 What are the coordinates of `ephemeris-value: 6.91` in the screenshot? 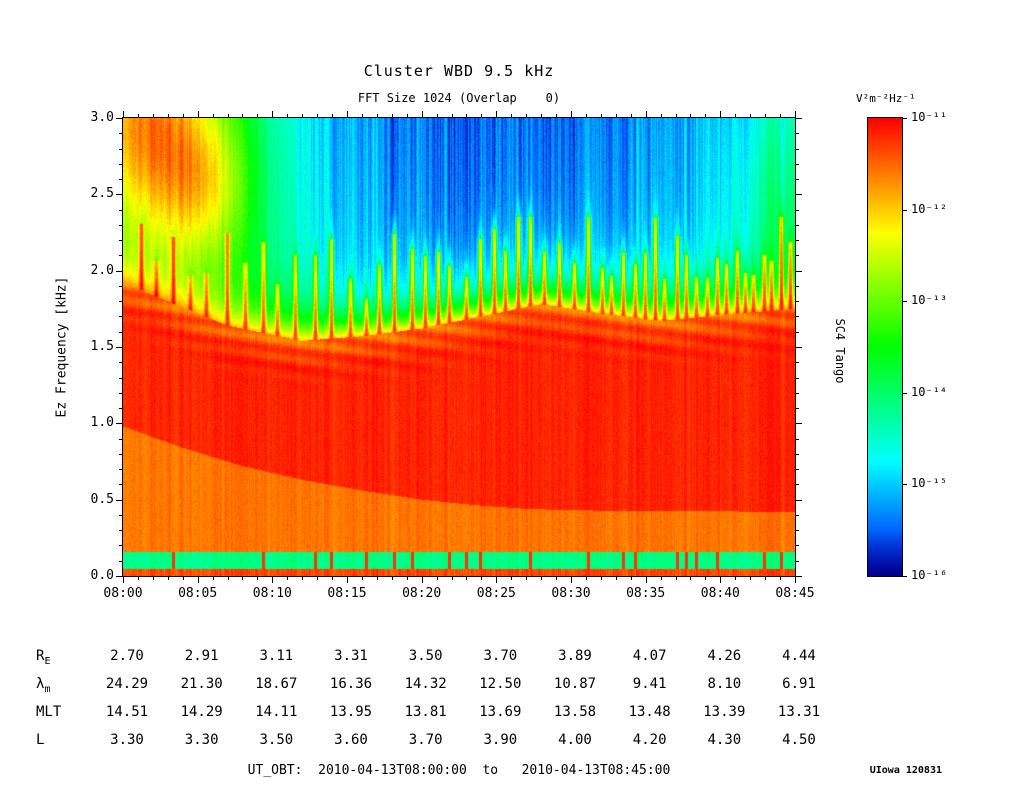 It's located at (799, 684).